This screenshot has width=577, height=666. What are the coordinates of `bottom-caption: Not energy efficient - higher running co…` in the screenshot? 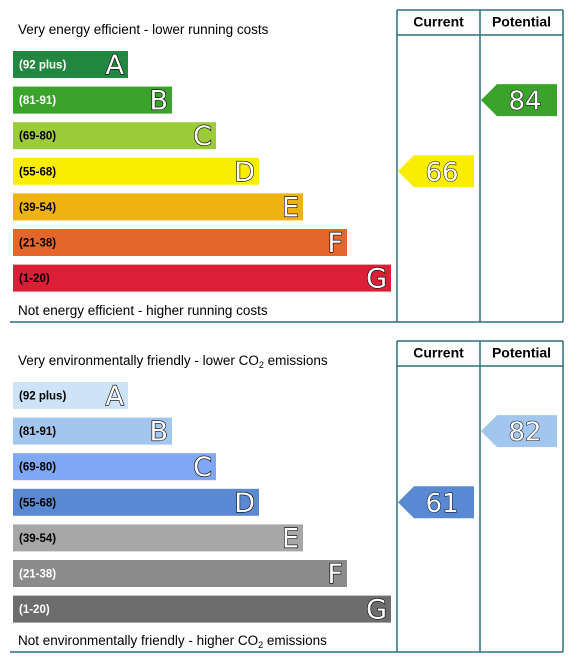 It's located at (143, 310).